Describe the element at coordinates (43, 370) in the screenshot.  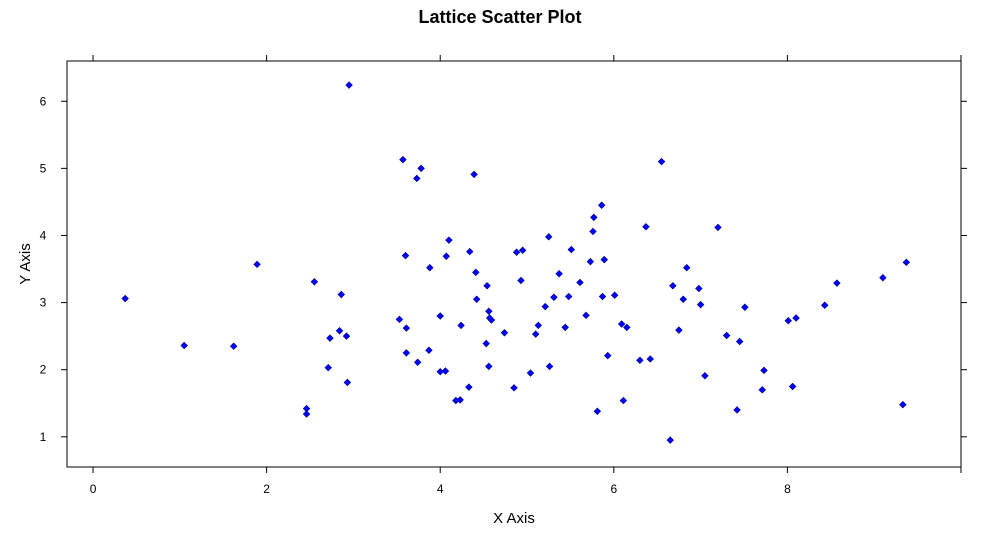
I see `y-tick-label: 2` at that location.